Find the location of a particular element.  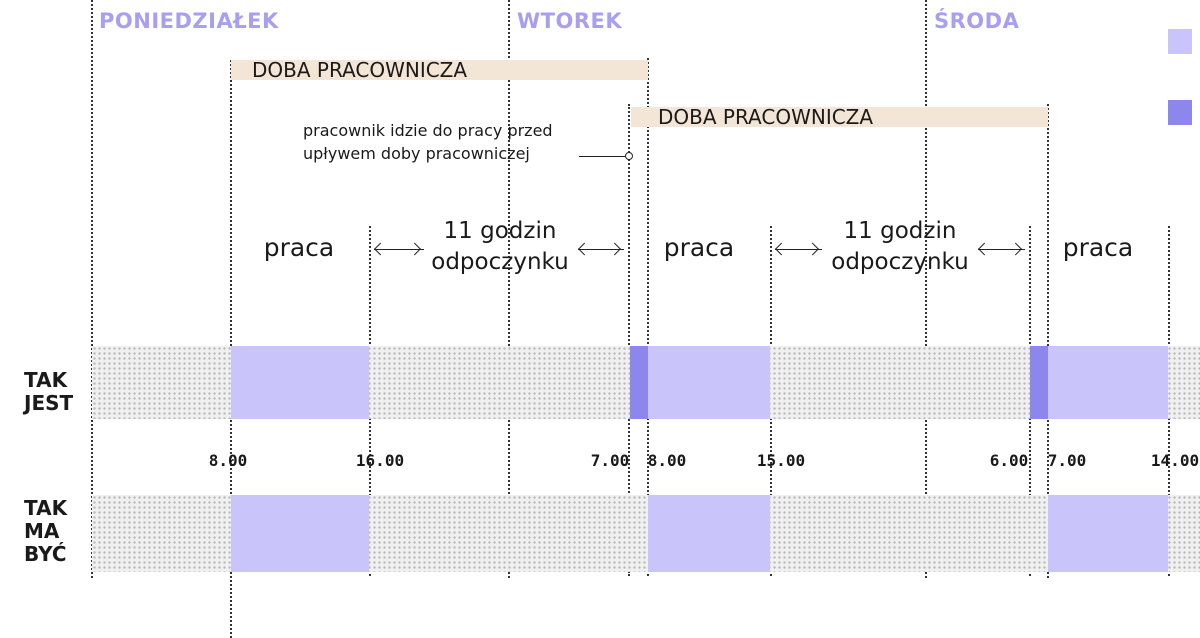

guide-line-7-00-b is located at coordinates (1048, 341).